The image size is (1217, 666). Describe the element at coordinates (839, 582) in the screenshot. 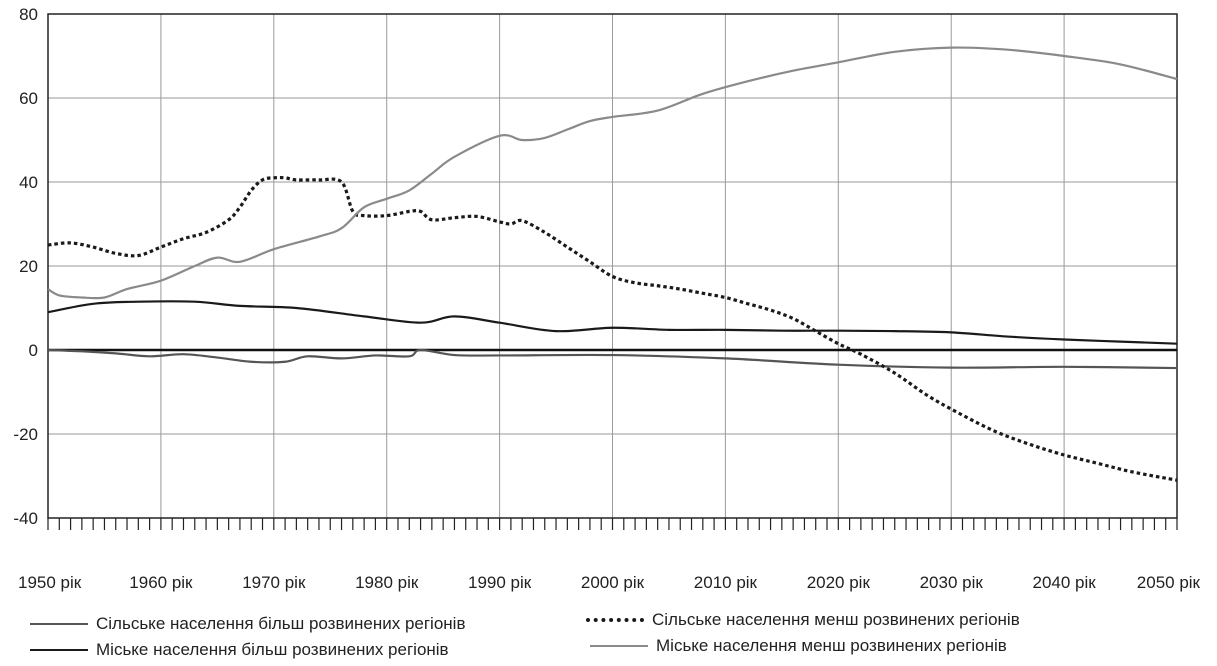

I see `x-tick-label: 2020 рік` at that location.